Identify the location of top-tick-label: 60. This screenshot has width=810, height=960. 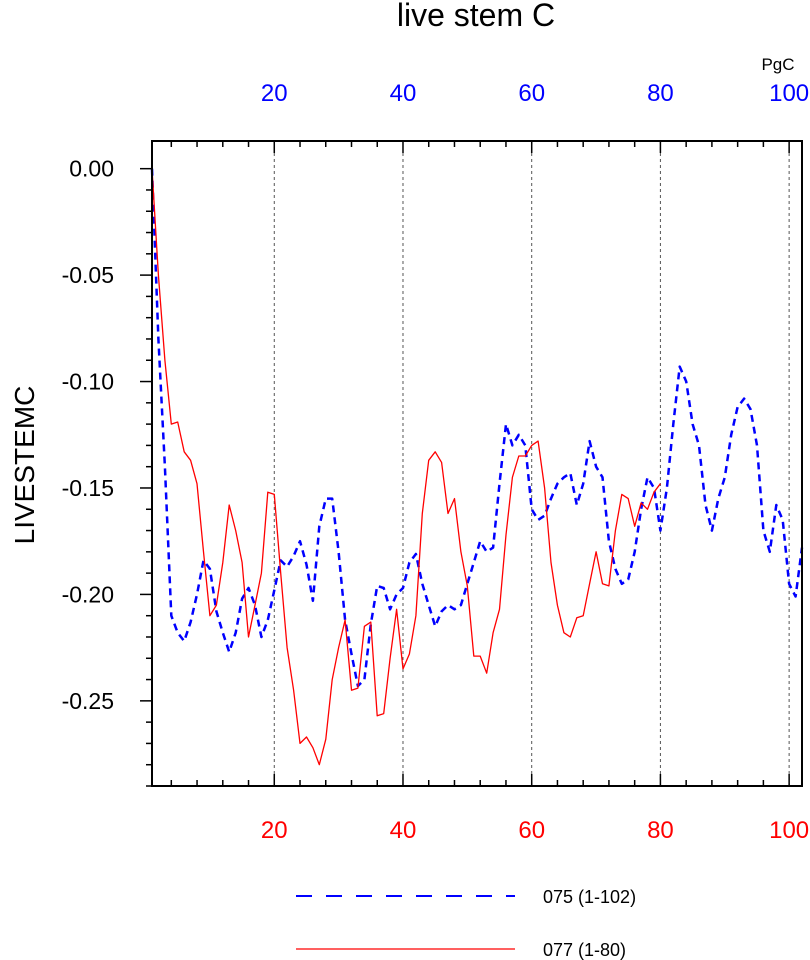
(531, 93).